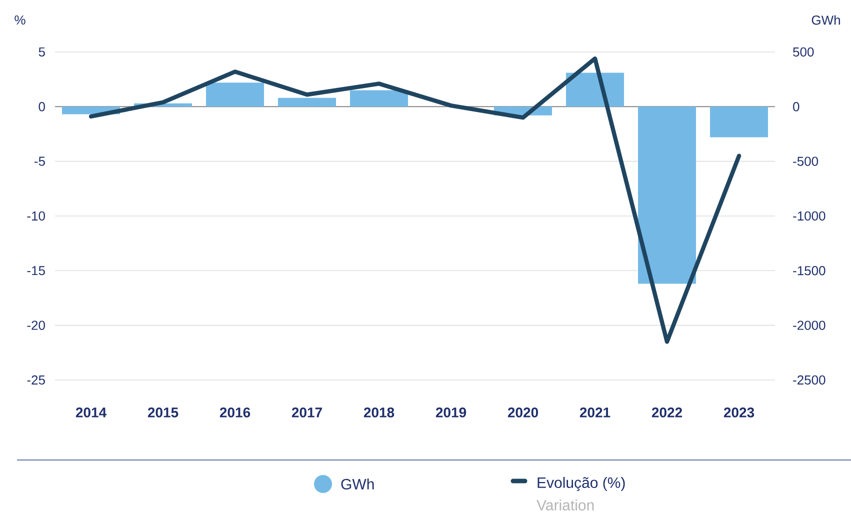 The width and height of the screenshot is (851, 512). What do you see at coordinates (235, 413) in the screenshot?
I see `x-tick-label: 2016` at bounding box center [235, 413].